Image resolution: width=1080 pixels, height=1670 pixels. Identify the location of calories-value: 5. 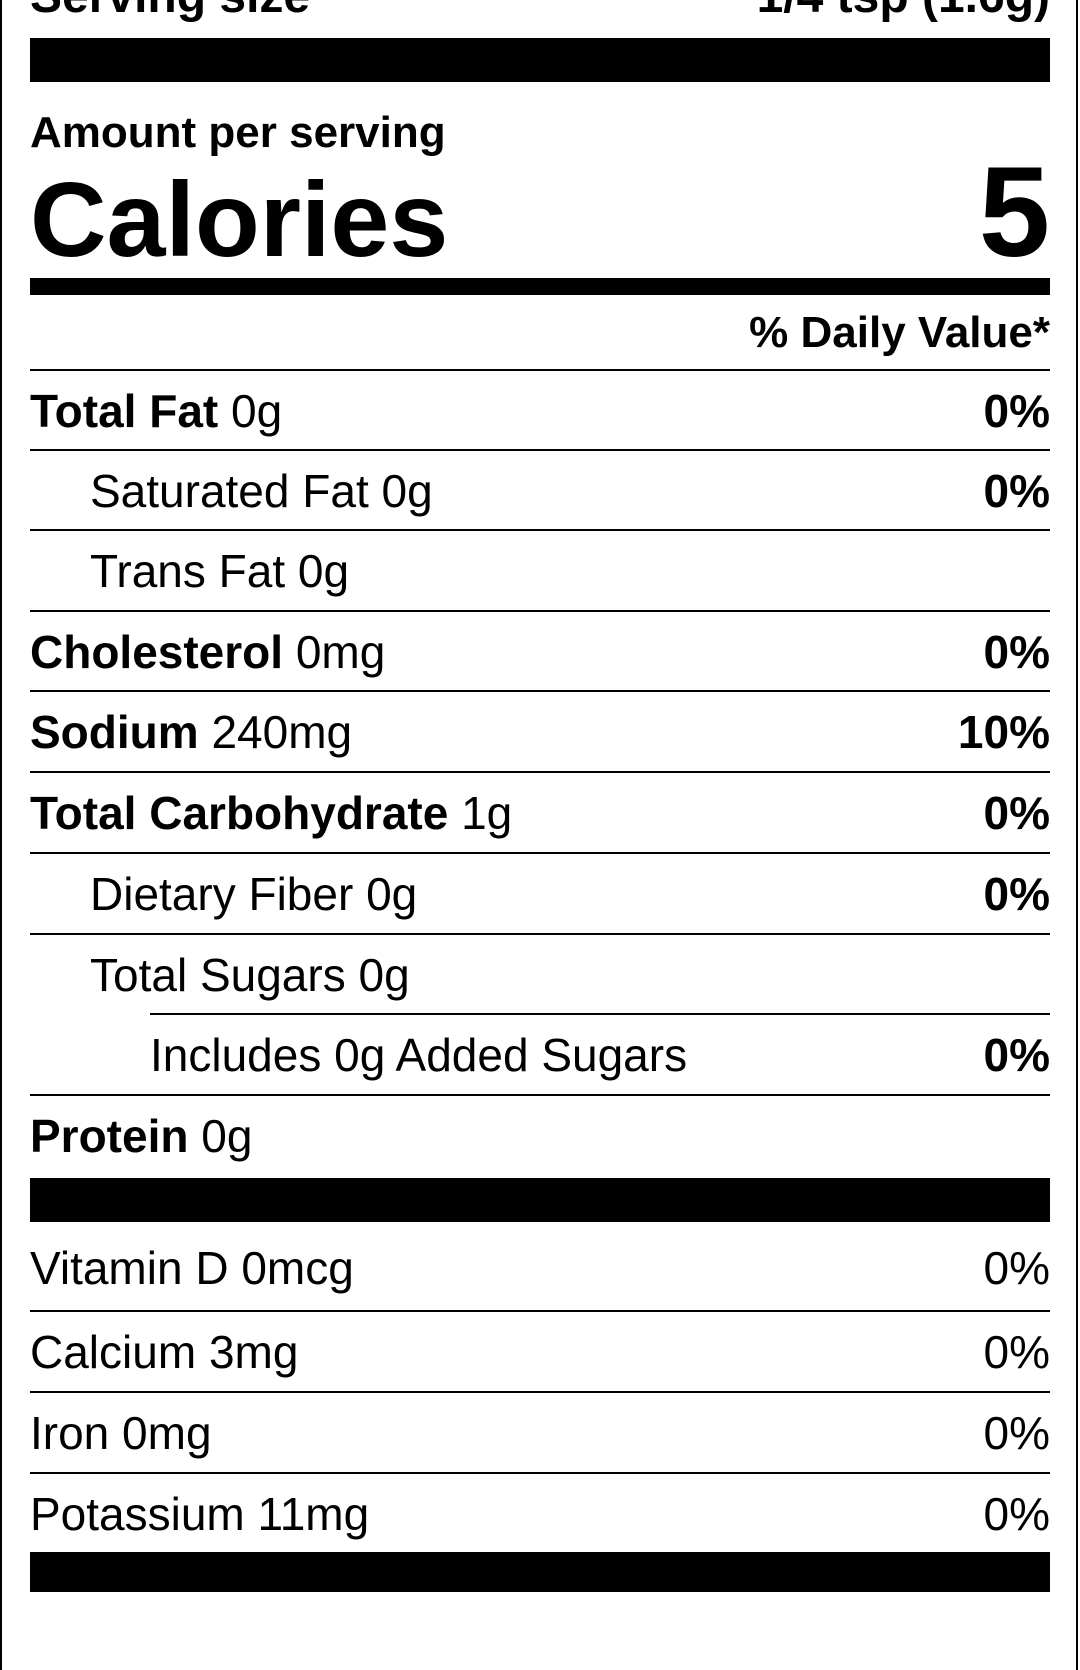
(1014, 212).